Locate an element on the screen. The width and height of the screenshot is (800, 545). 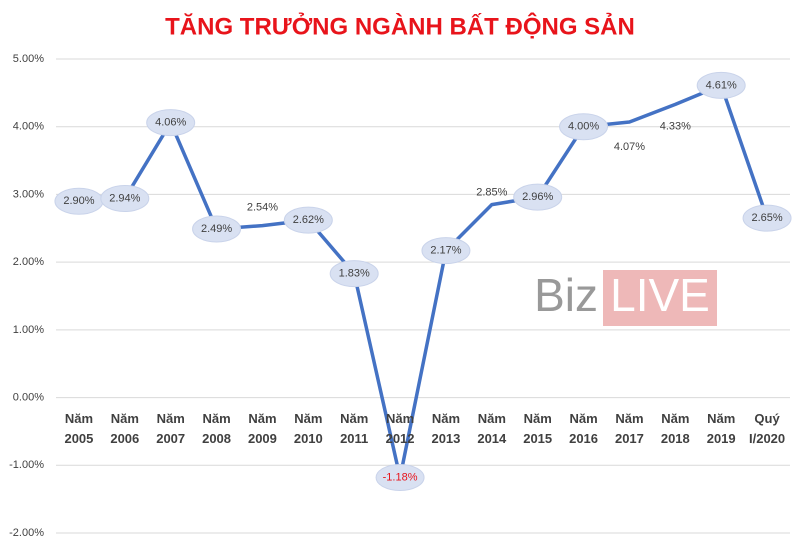
data-label: 2.90% is located at coordinates (78, 201).